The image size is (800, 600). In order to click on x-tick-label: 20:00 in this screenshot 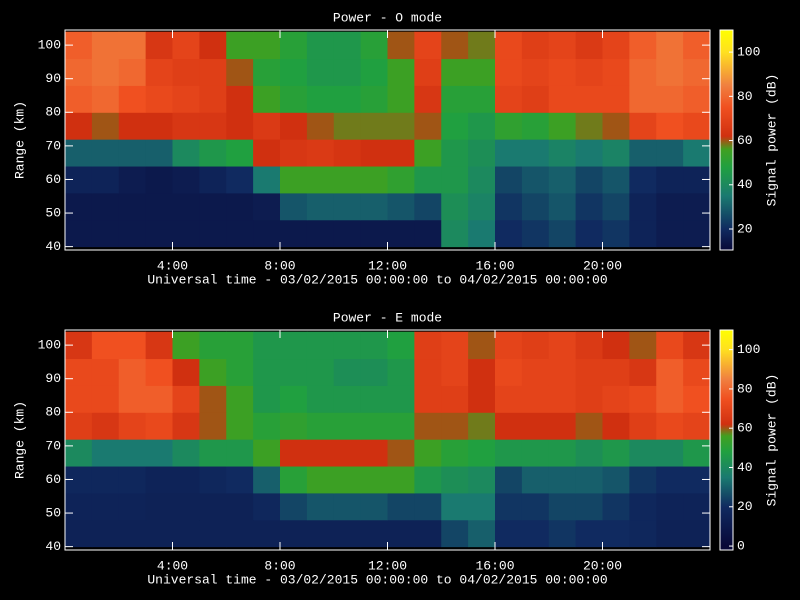, I will do `click(602, 265)`.